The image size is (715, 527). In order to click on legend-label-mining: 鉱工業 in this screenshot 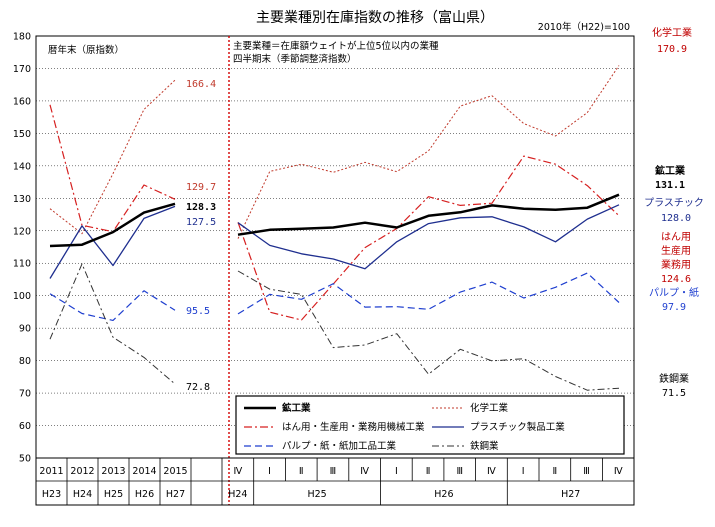, I will do `click(296, 408)`.